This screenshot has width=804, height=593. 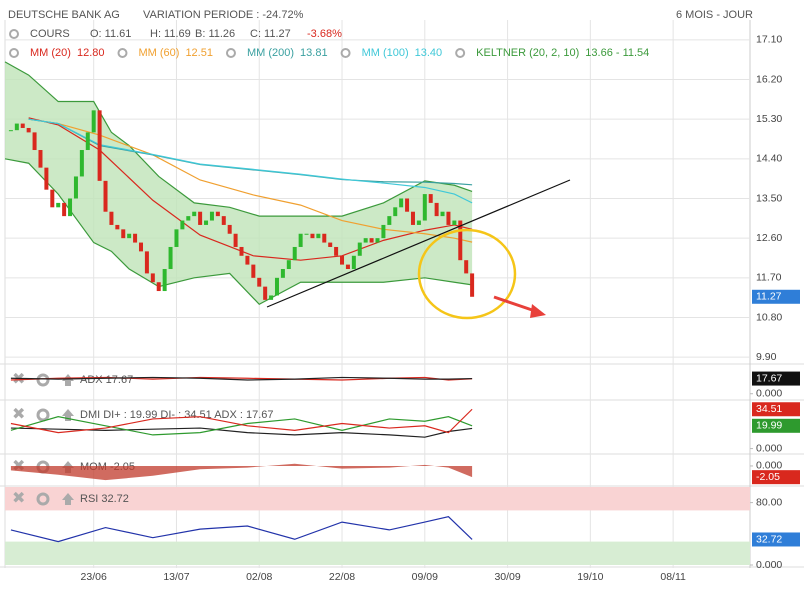 I want to click on x-tick-label: 19/10, so click(x=590, y=577).